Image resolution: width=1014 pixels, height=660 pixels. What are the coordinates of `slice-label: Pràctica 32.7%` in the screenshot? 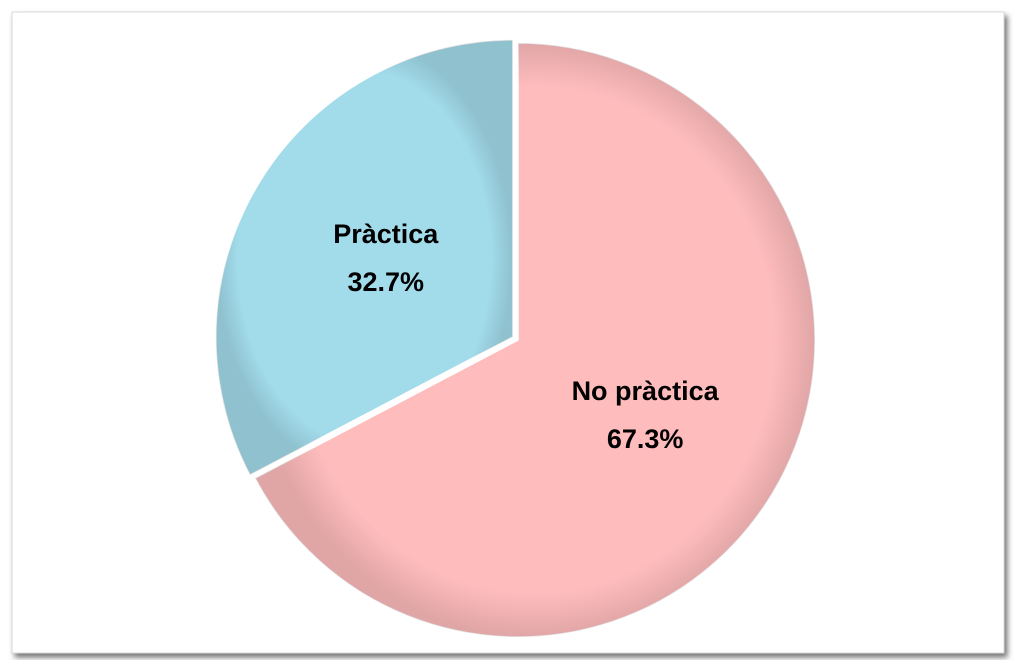 It's located at (386, 258).